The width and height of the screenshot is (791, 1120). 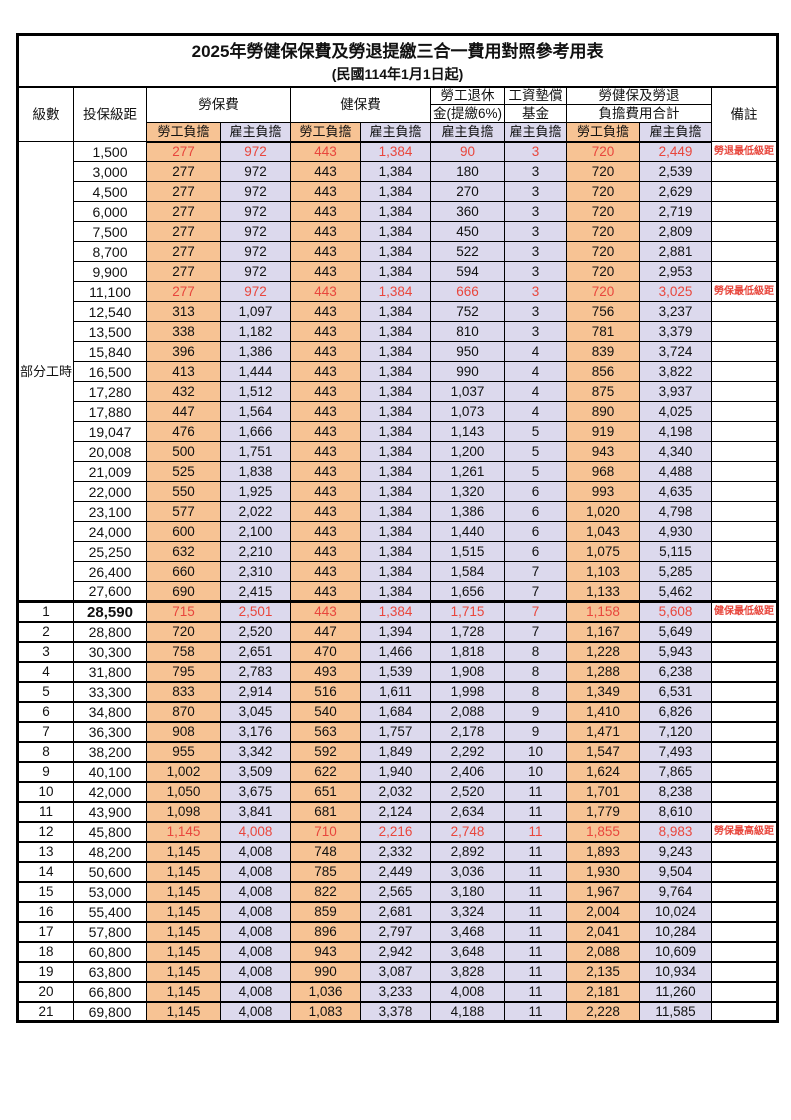 What do you see at coordinates (603, 771) in the screenshot?
I see `cell-total-employee: 1,624` at bounding box center [603, 771].